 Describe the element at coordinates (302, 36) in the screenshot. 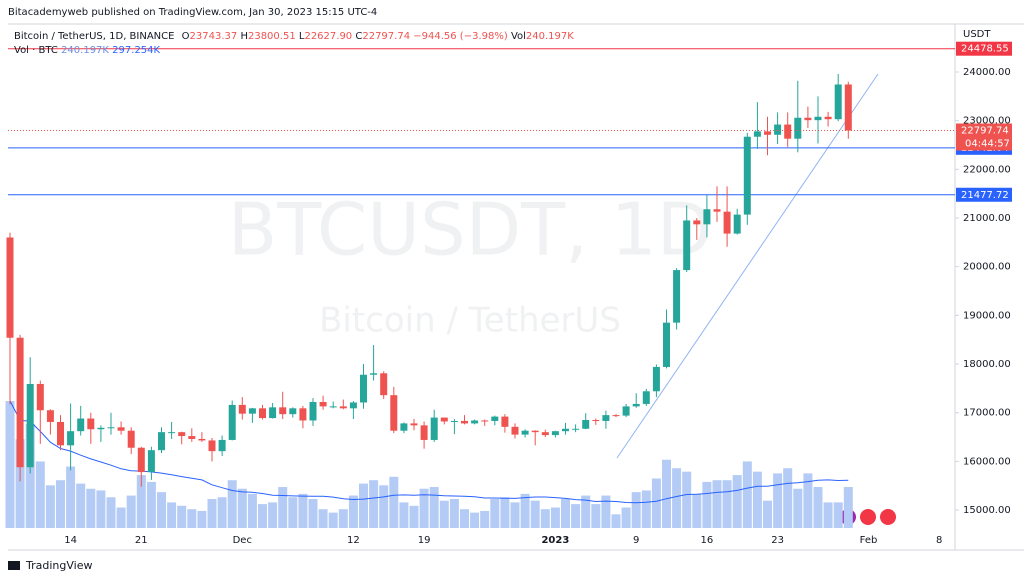

I see `legend-prefix: L` at that location.